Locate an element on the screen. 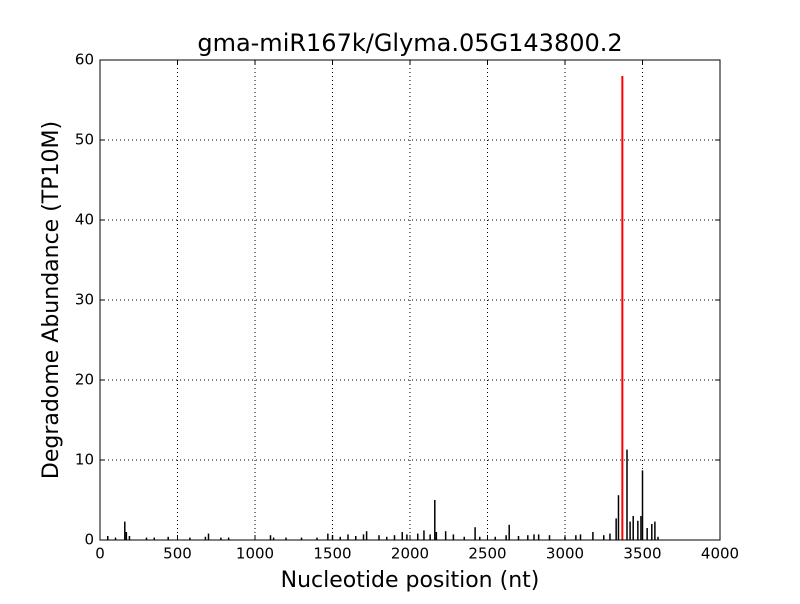  x-axis-label: Nucleotide position (nt) is located at coordinates (410, 580).